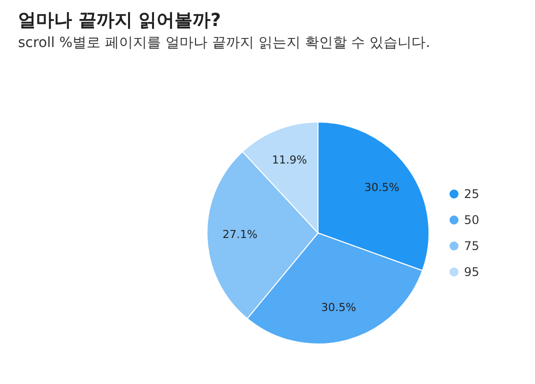  What do you see at coordinates (240, 235) in the screenshot?
I see `data-label: 27.1%` at bounding box center [240, 235].